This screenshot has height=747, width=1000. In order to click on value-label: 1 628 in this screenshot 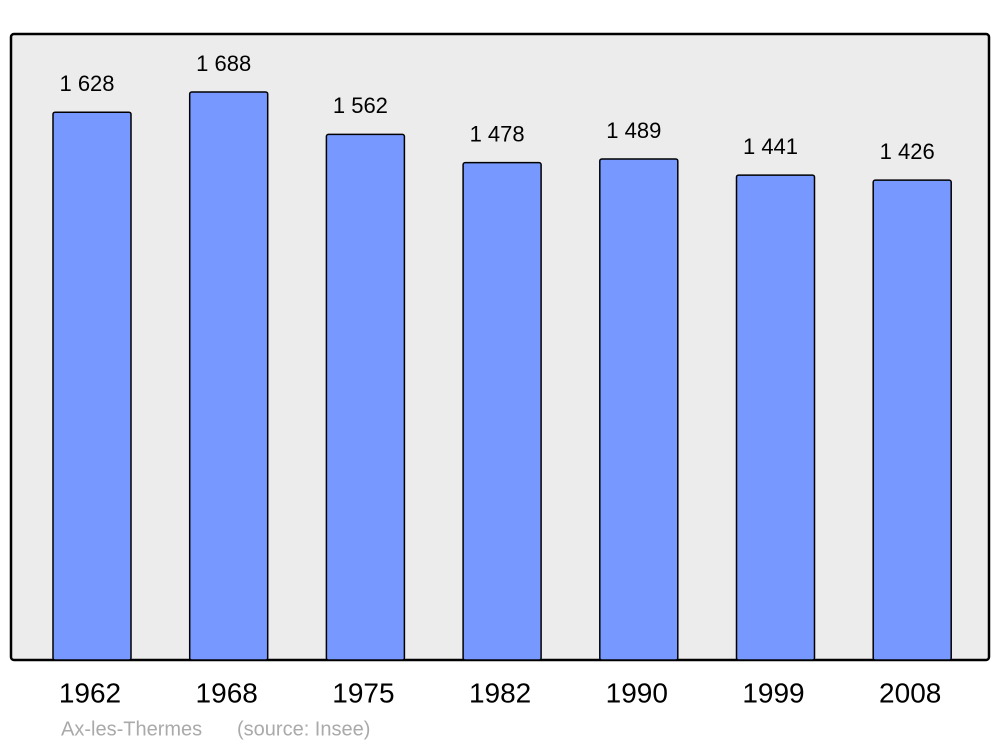, I will do `click(86, 83)`.